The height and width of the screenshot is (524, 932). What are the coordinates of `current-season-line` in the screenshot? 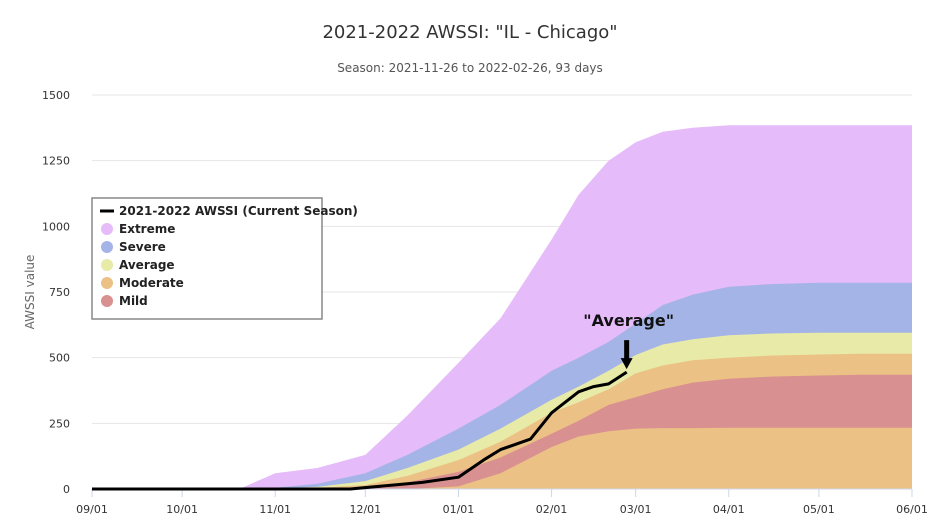 It's located at (360, 430).